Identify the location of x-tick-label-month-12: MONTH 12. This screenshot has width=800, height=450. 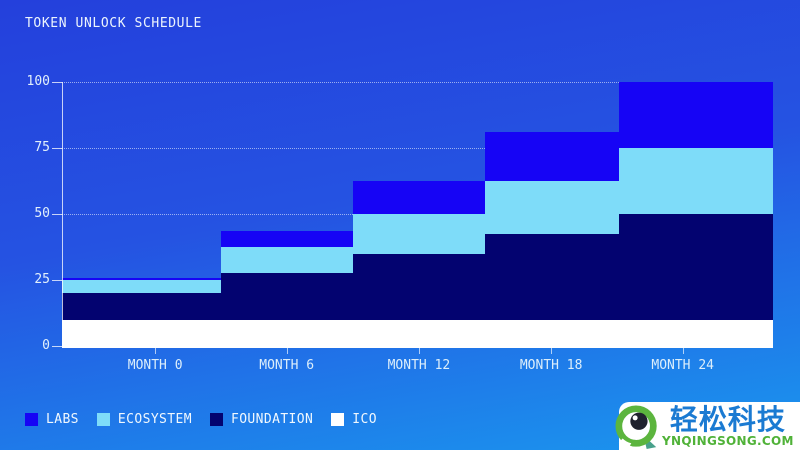
(419, 365).